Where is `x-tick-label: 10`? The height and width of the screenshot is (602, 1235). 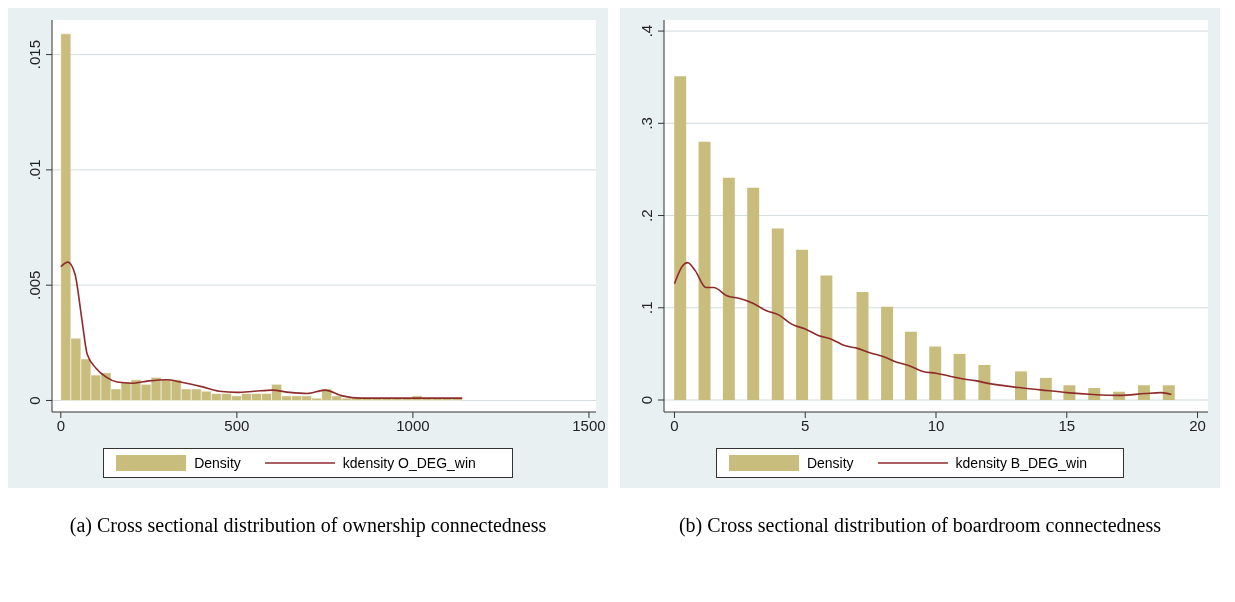 x-tick-label: 10 is located at coordinates (936, 425).